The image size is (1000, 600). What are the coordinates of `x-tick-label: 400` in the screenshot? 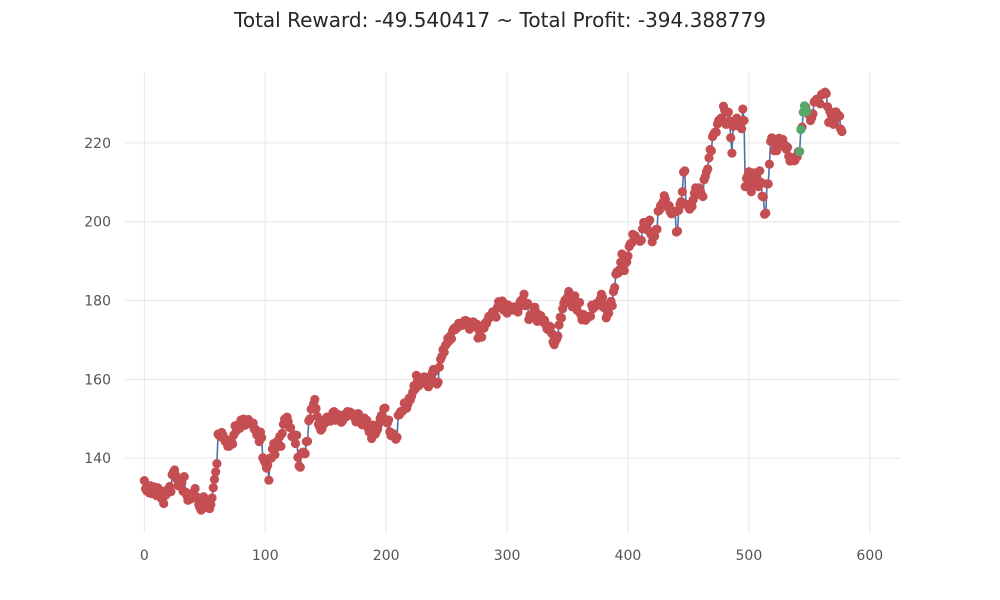 It's located at (628, 556).